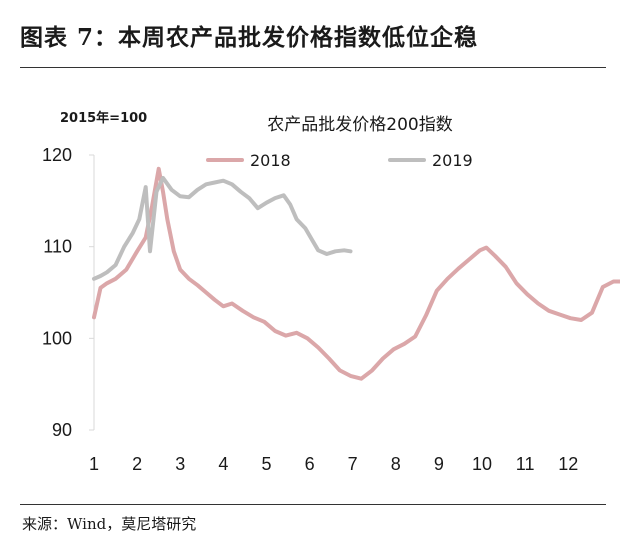 The image size is (620, 550). What do you see at coordinates (452, 160) in the screenshot?
I see `legend-label-2019: 2019` at bounding box center [452, 160].